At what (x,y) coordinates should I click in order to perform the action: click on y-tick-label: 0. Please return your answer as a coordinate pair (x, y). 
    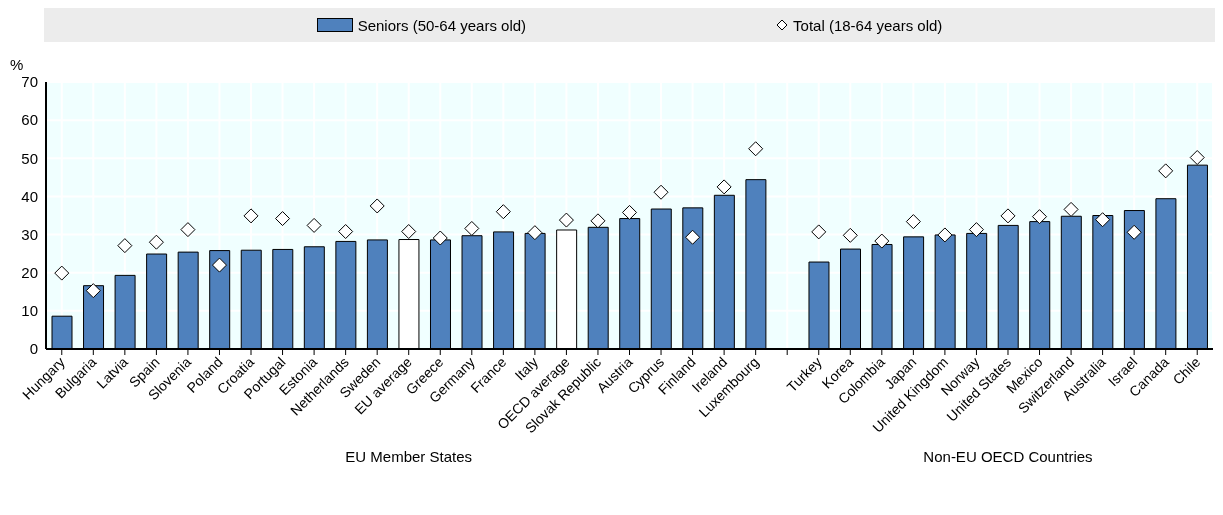
    Looking at the image, I should click on (33, 349).